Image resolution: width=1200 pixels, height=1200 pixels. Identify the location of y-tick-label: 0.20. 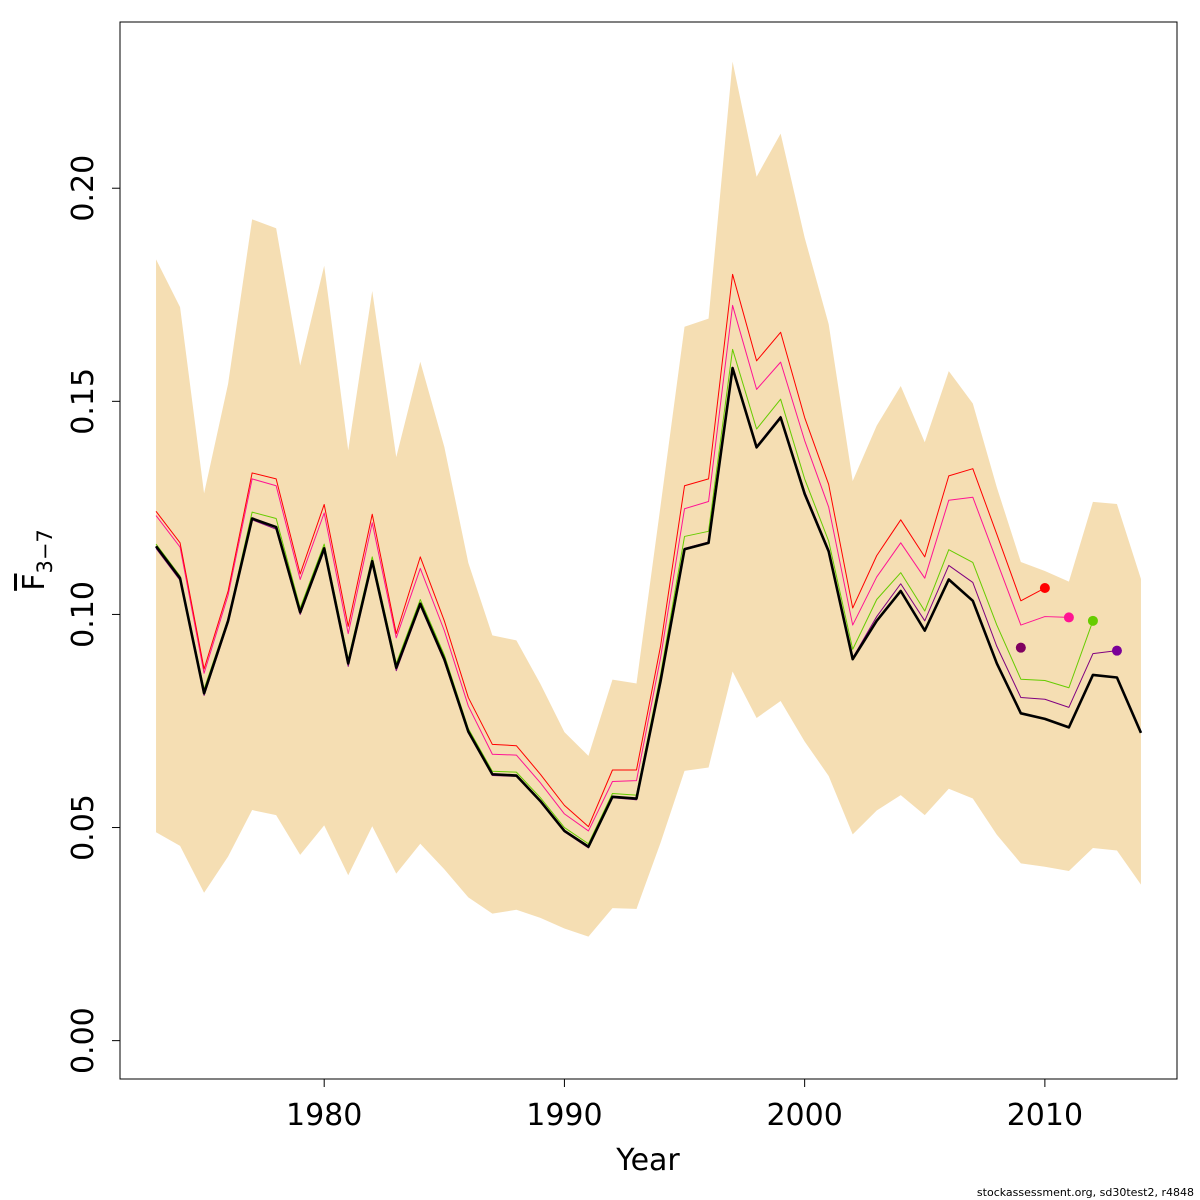
(83, 188).